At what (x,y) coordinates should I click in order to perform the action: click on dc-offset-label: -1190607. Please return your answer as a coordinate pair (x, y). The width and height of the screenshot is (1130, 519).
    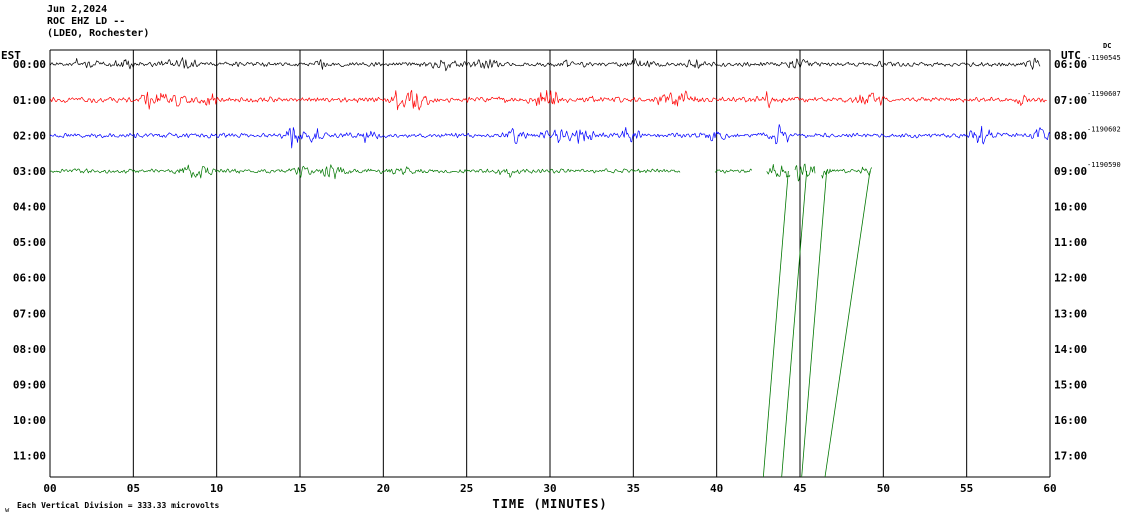
    Looking at the image, I should click on (1104, 94).